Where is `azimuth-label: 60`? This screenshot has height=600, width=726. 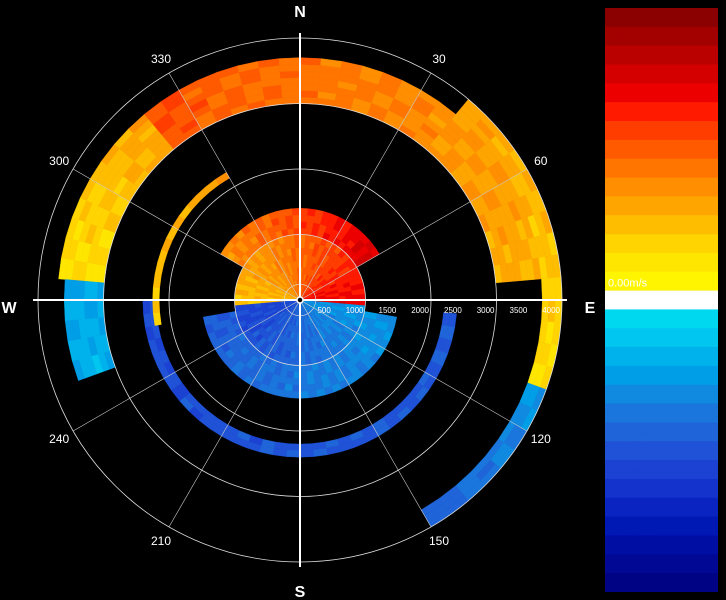
azimuth-label: 60 is located at coordinates (541, 161).